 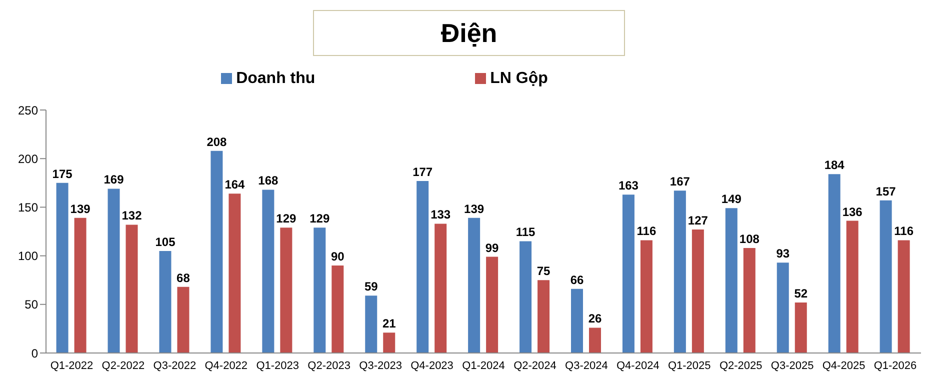 What do you see at coordinates (28, 159) in the screenshot?
I see `y-tick-label: 200` at bounding box center [28, 159].